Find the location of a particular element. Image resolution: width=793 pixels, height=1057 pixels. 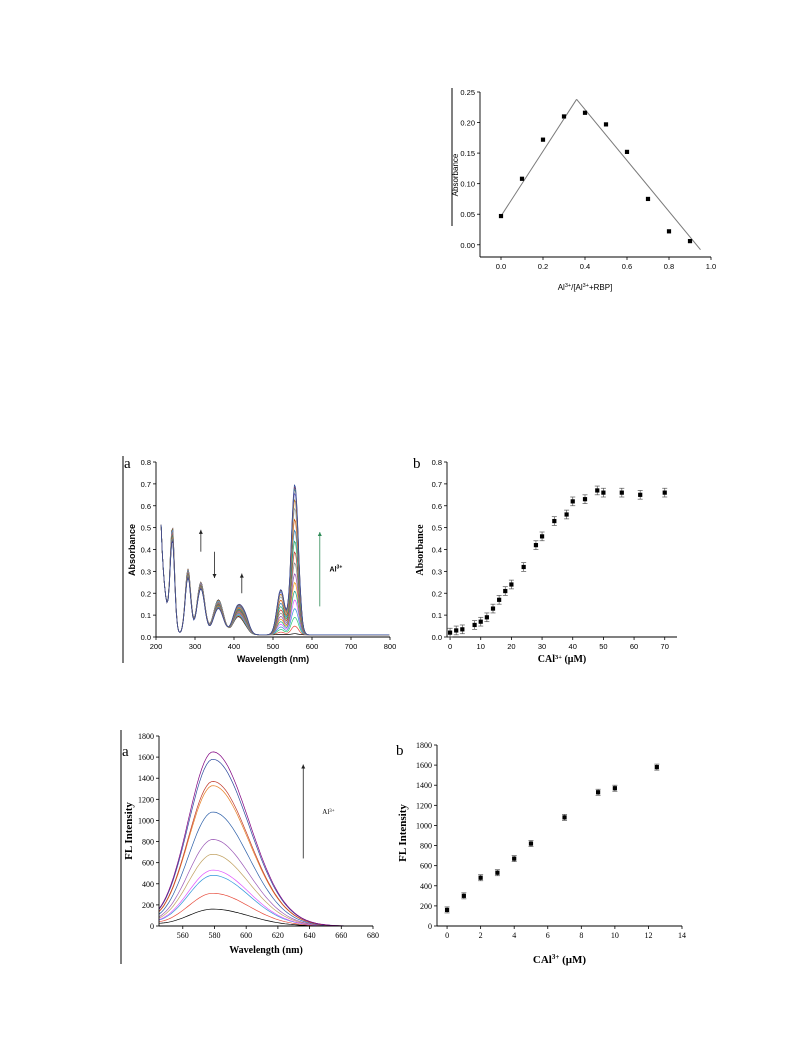

x-tick-label: 200 is located at coordinates (156, 646).